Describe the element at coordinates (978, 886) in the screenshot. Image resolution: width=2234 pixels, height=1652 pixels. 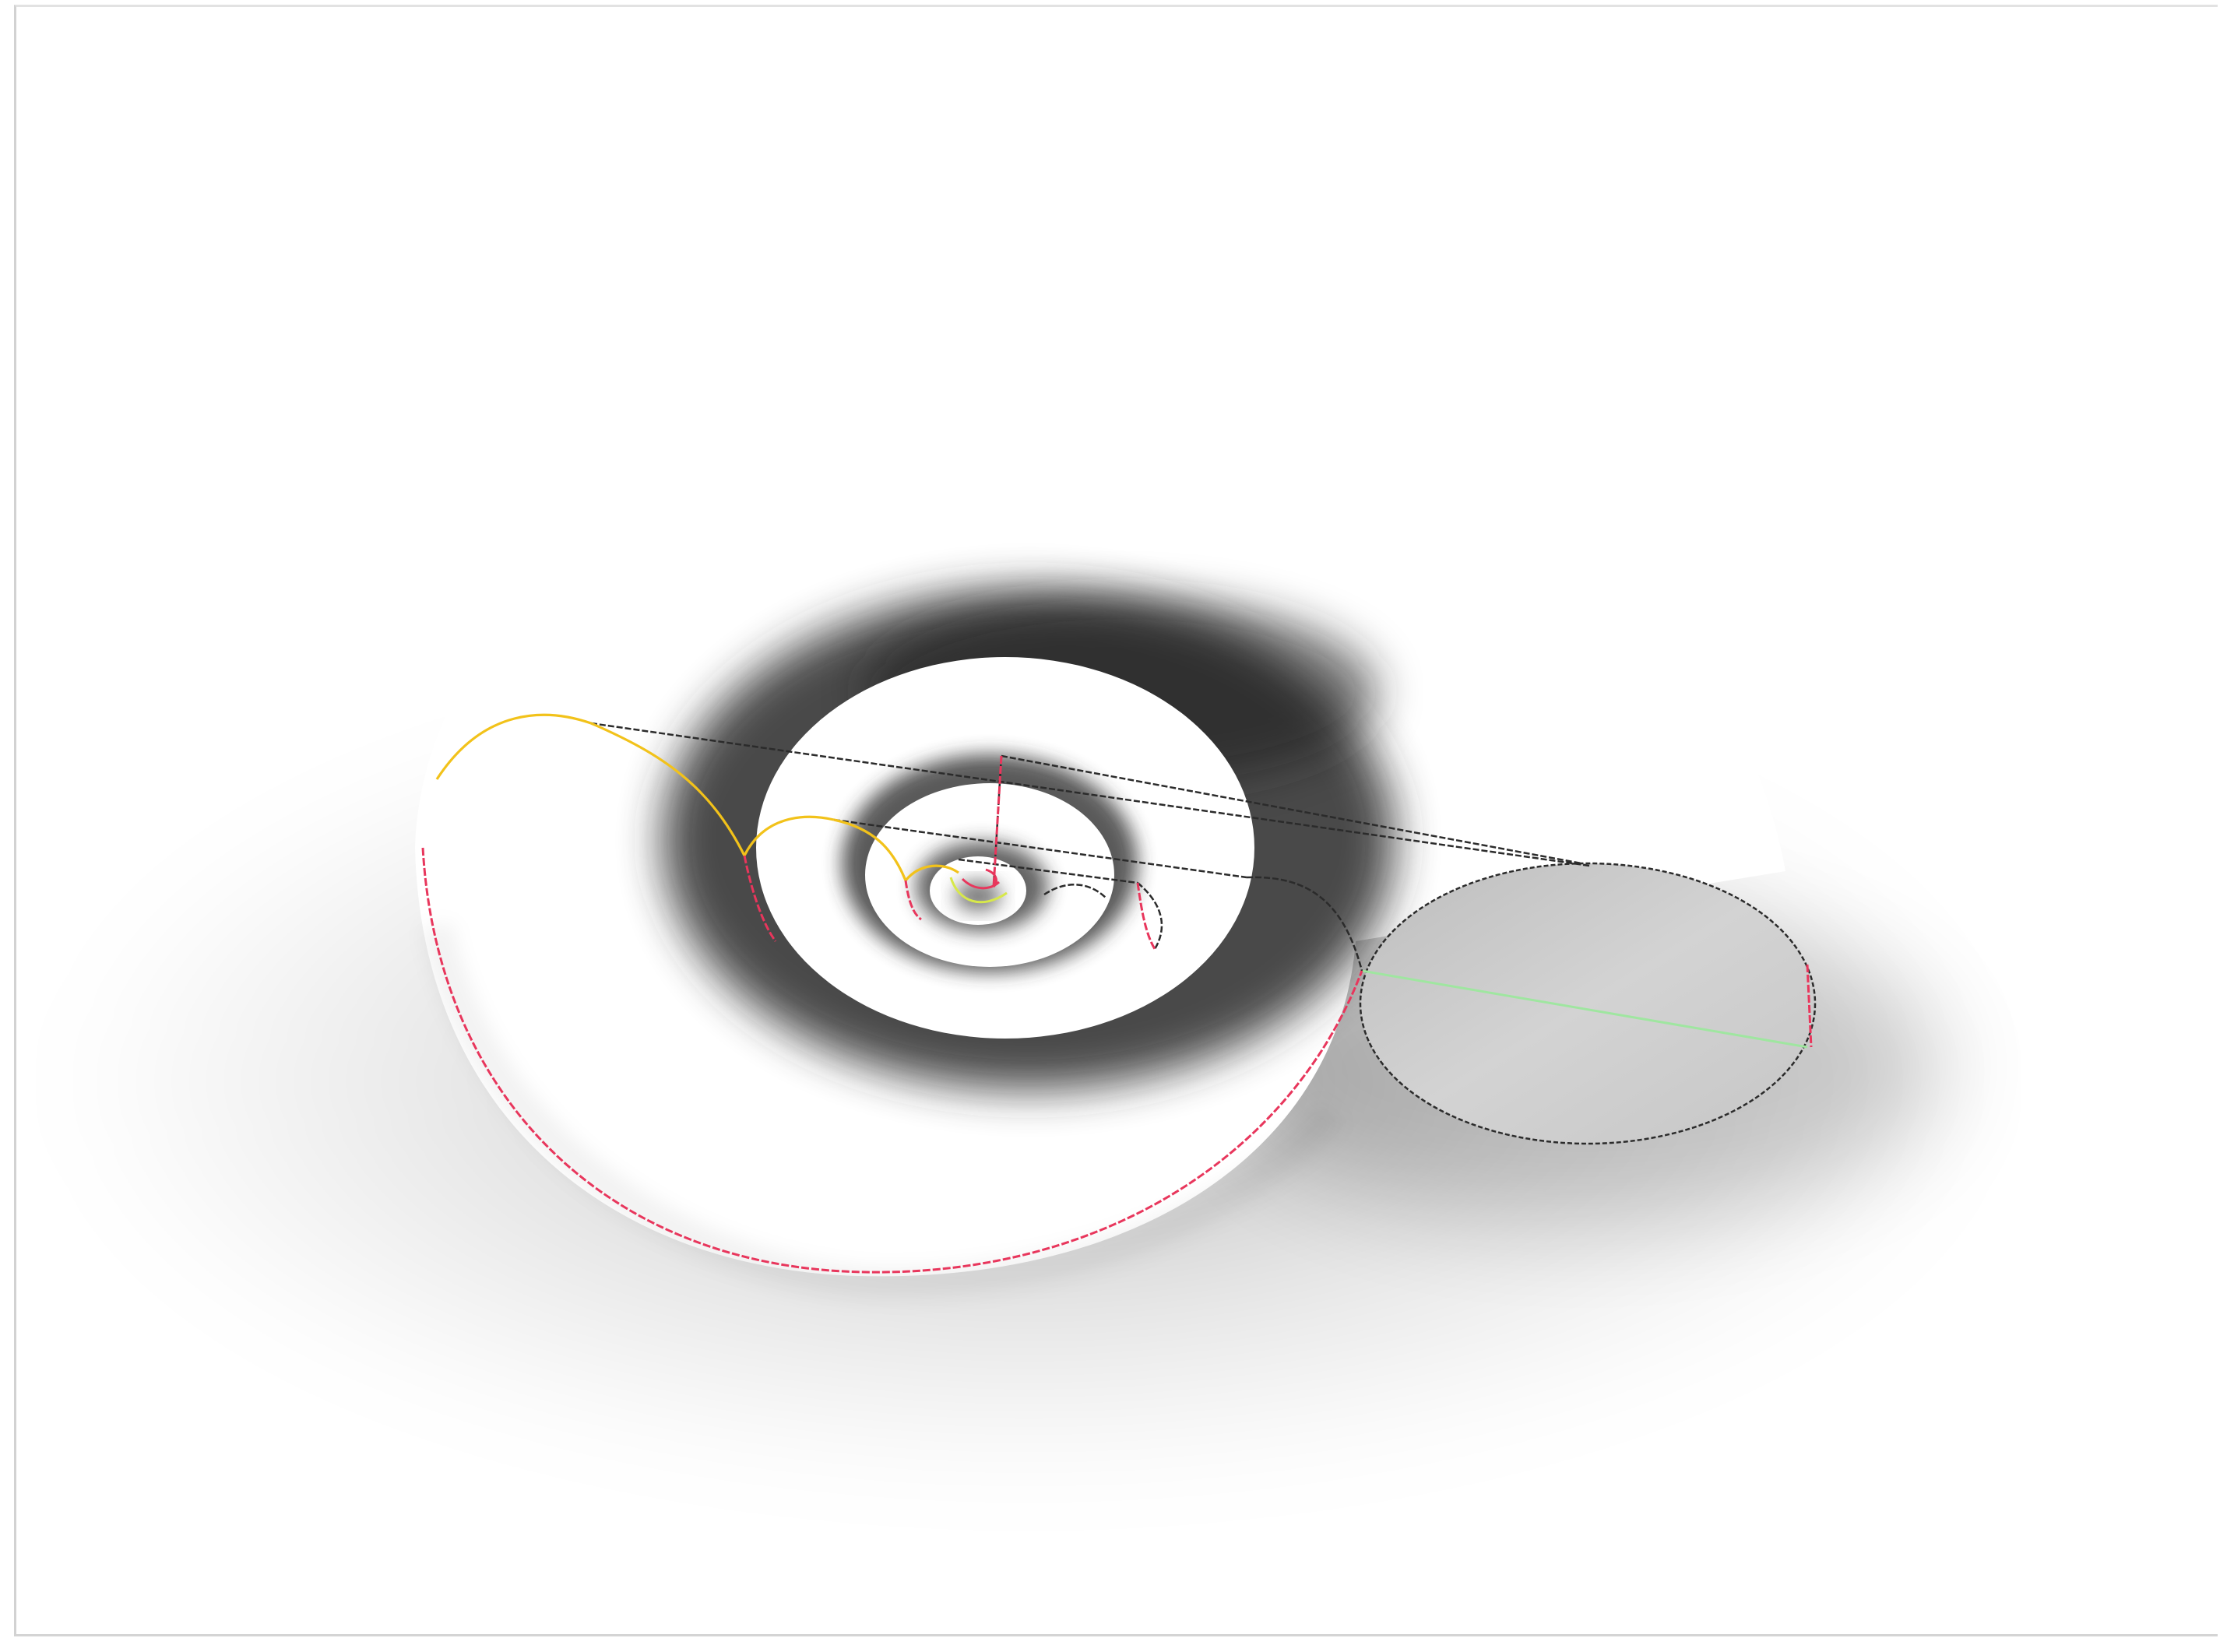
I see `spiral-core` at that location.